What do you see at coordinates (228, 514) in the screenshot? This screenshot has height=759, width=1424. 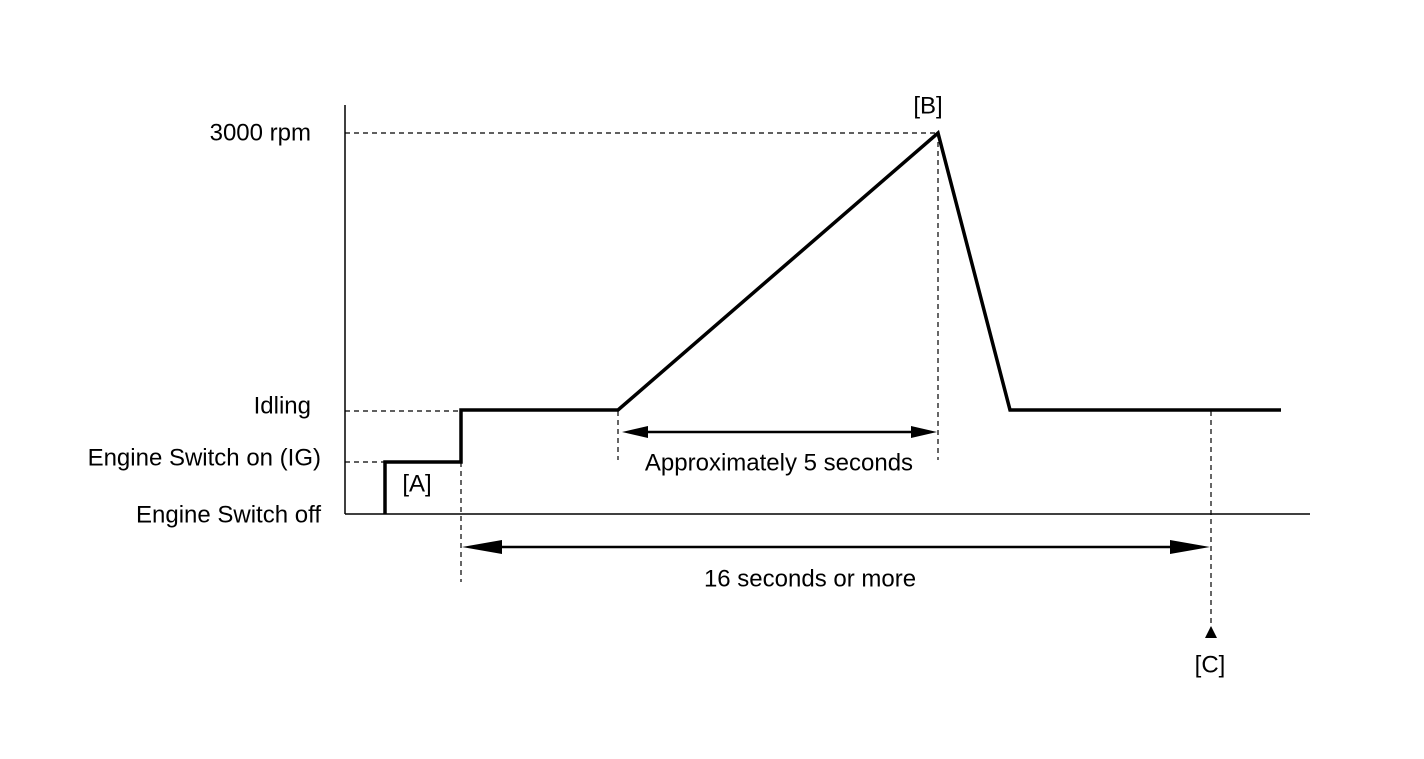 I see `level-label: Engine Switch off` at bounding box center [228, 514].